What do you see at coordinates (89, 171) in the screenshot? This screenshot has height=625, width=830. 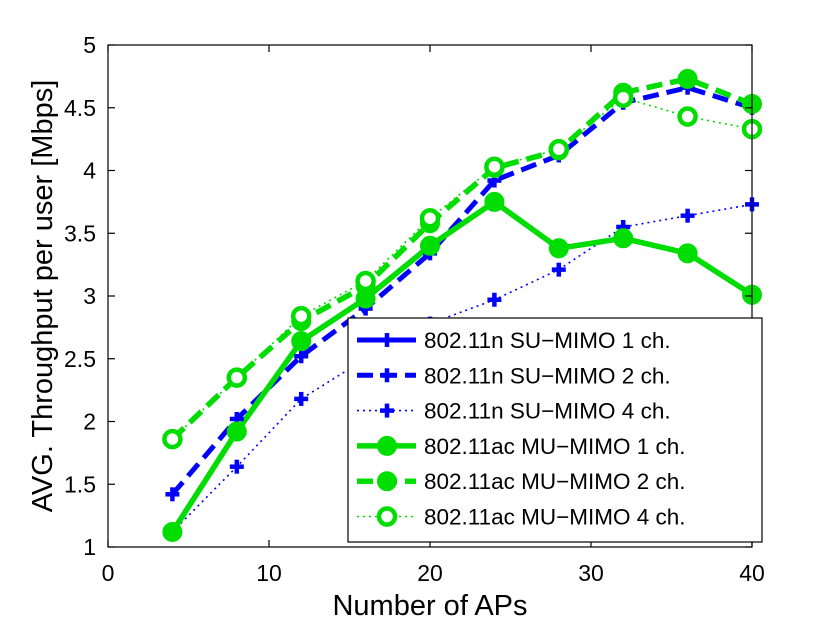 I see `y-tick-label: 4` at bounding box center [89, 171].